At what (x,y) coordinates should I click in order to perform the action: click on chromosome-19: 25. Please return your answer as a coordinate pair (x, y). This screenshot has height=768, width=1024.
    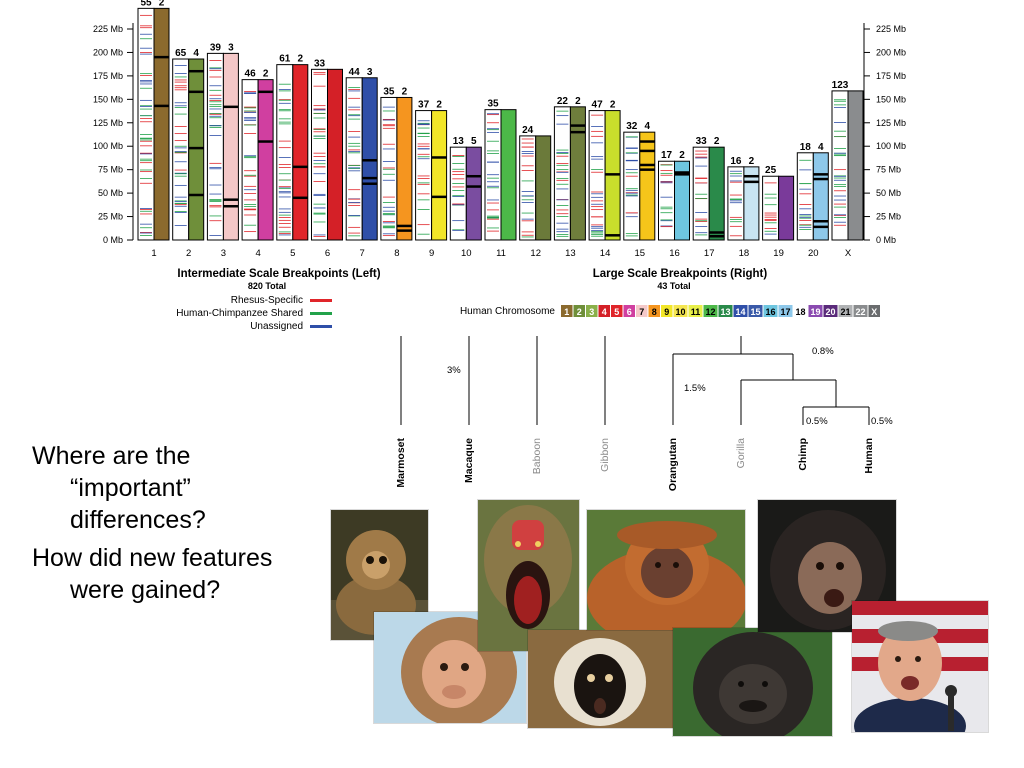
    Looking at the image, I should click on (778, 203).